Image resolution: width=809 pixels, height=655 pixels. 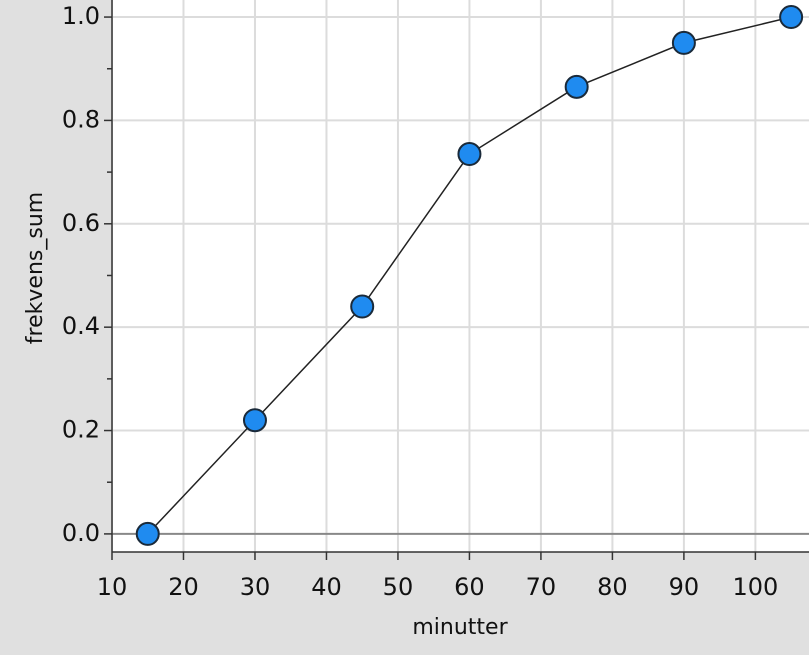 What do you see at coordinates (183, 587) in the screenshot?
I see `x-tick-label: 20` at bounding box center [183, 587].